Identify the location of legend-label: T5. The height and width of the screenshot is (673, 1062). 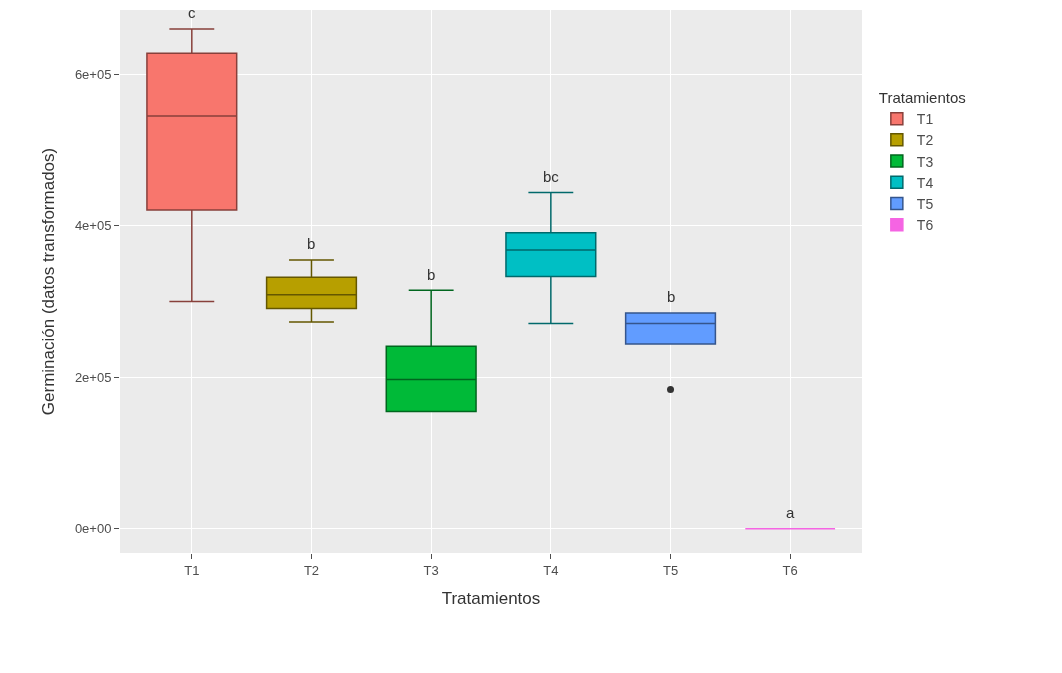
(925, 203).